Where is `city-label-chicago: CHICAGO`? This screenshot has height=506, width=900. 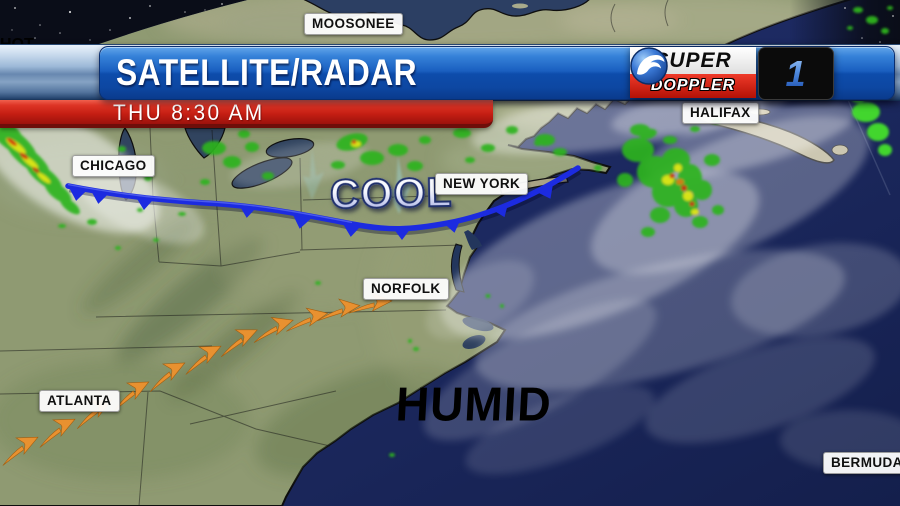 city-label-chicago: CHICAGO is located at coordinates (113, 166).